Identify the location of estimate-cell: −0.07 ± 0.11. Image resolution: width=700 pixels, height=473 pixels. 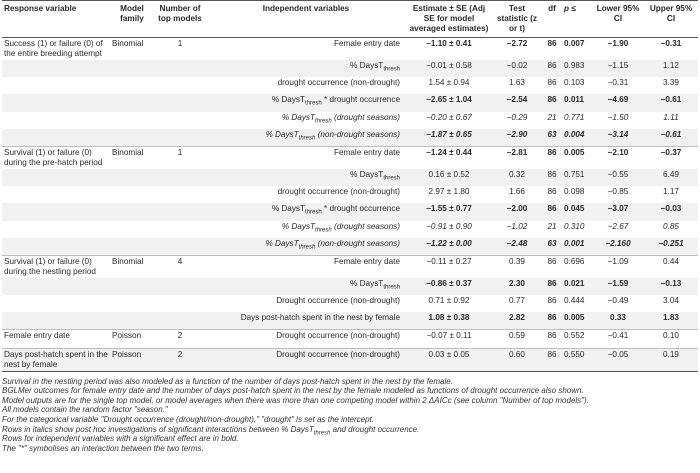
(449, 339).